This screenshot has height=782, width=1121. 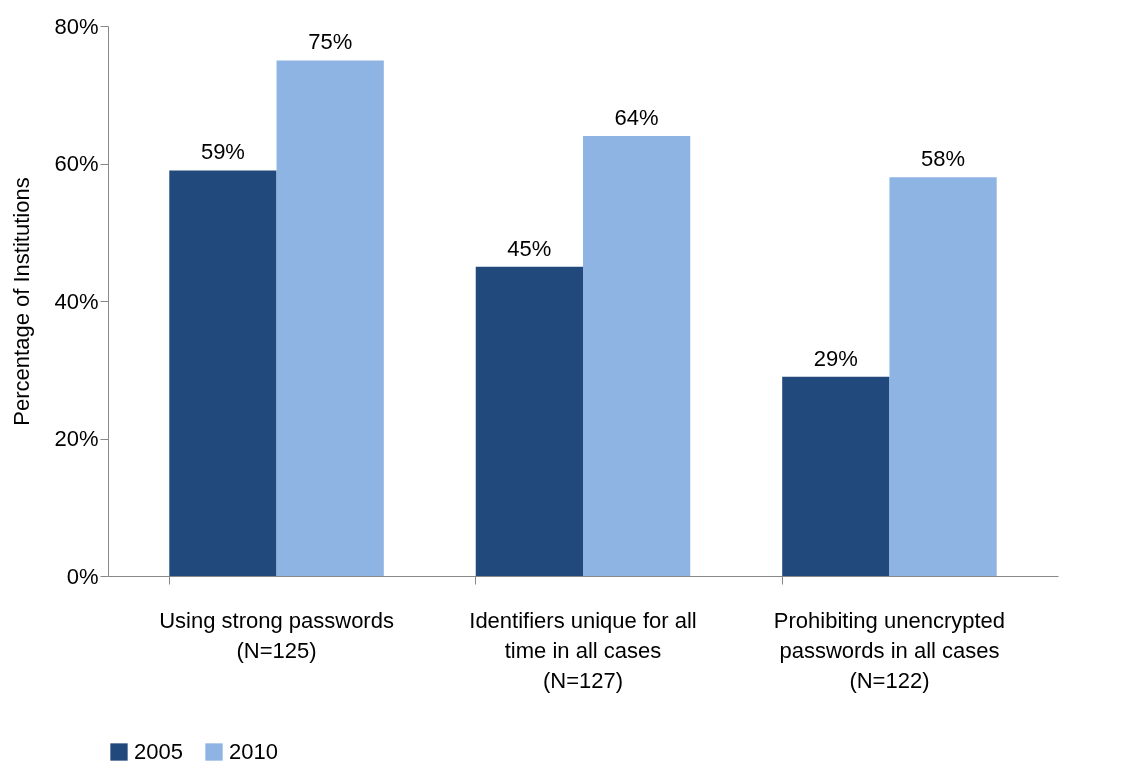 I want to click on y-axis-title: Percentage of Institutions, so click(x=22, y=301).